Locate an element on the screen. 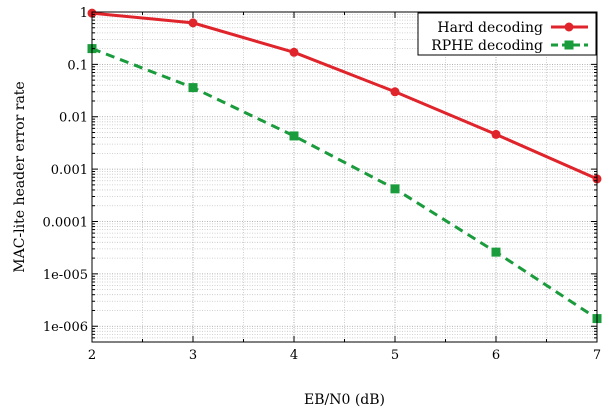  x-tick-label: 3 is located at coordinates (193, 355).